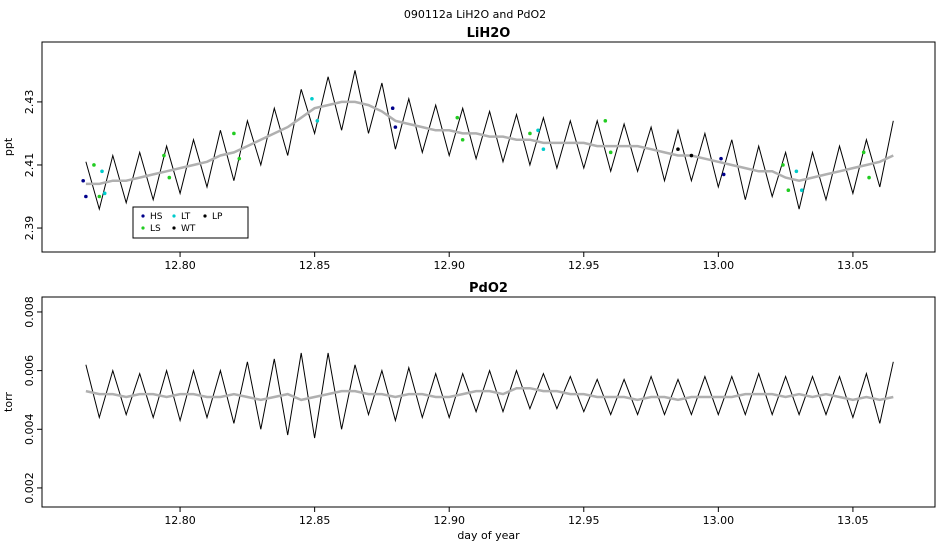  What do you see at coordinates (29, 488) in the screenshot?
I see `y-tick-label: 0.002` at bounding box center [29, 488].